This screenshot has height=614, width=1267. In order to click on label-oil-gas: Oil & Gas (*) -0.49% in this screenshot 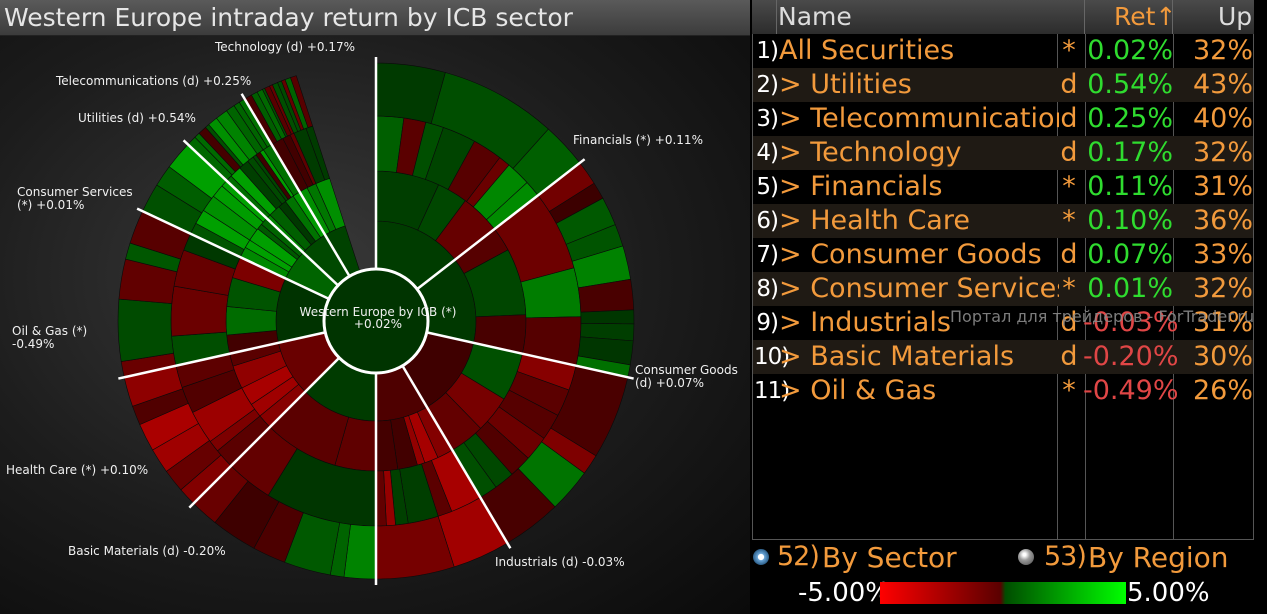, I will do `click(49, 338)`.